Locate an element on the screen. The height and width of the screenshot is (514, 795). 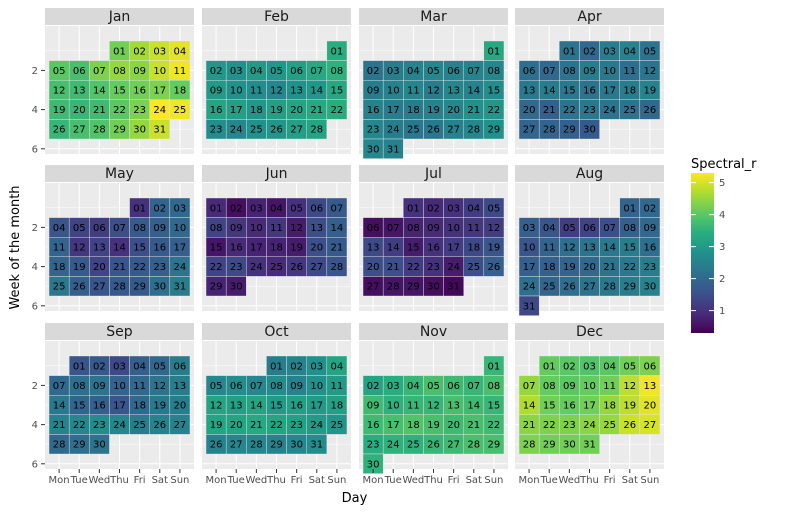
legend-tick-label: 1 is located at coordinates (722, 311).